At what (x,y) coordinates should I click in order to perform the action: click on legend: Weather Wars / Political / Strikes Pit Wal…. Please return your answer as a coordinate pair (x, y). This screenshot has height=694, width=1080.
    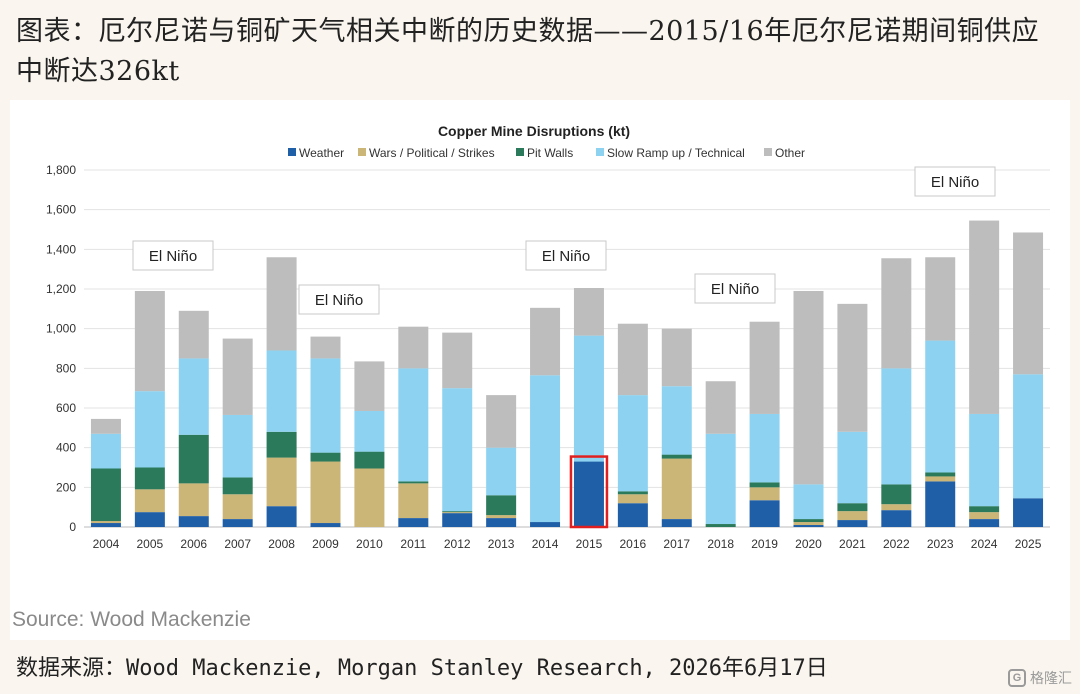
    Looking at the image, I should click on (546, 153).